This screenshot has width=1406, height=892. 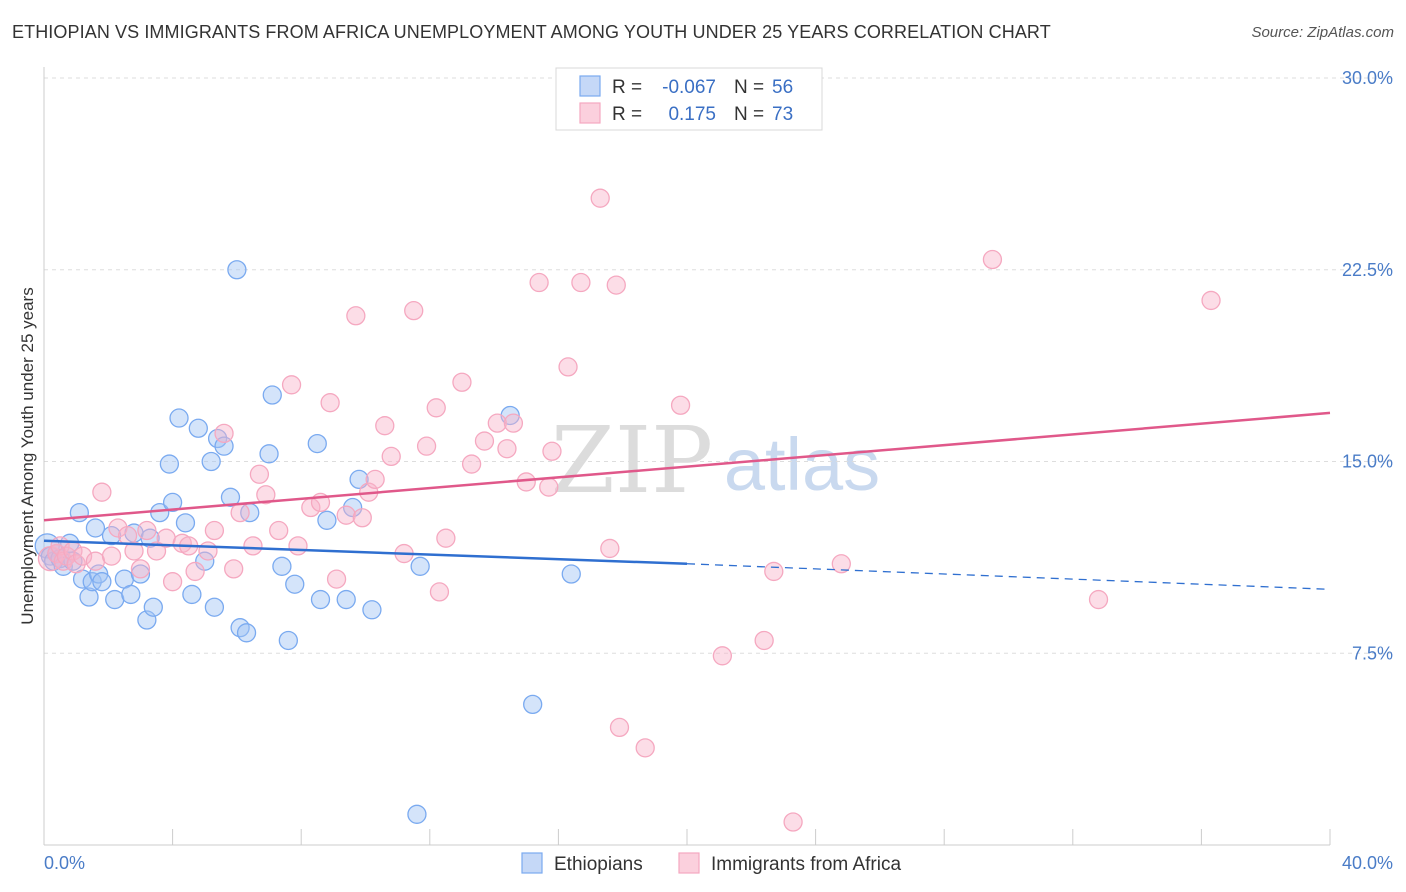 I want to click on stats-r-value-0: -0.067, so click(x=689, y=87).